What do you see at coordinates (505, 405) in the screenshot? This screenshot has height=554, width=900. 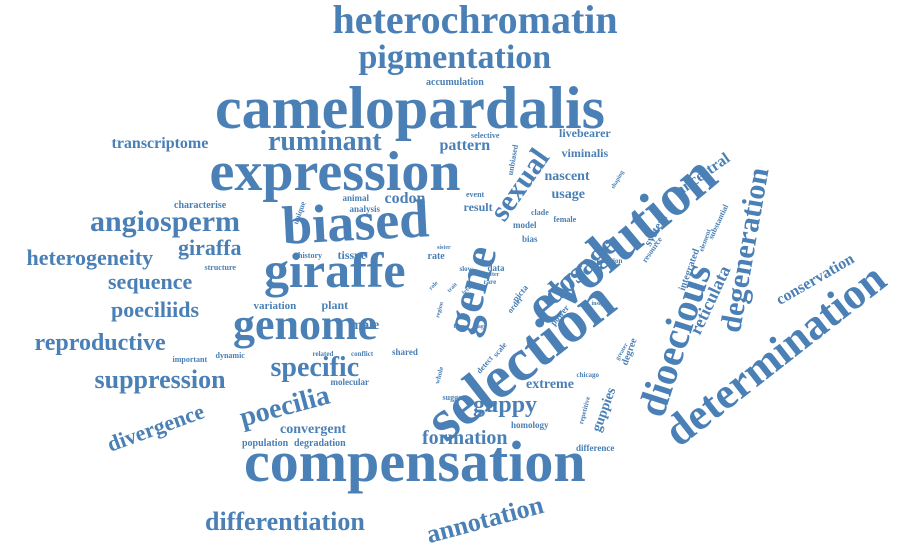 I see `word-guppy: guppy` at bounding box center [505, 405].